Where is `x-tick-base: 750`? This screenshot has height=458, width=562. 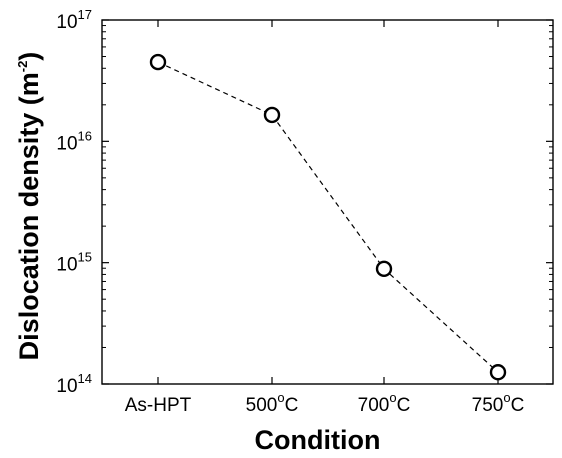
x-tick-base: 750 is located at coordinates (488, 405).